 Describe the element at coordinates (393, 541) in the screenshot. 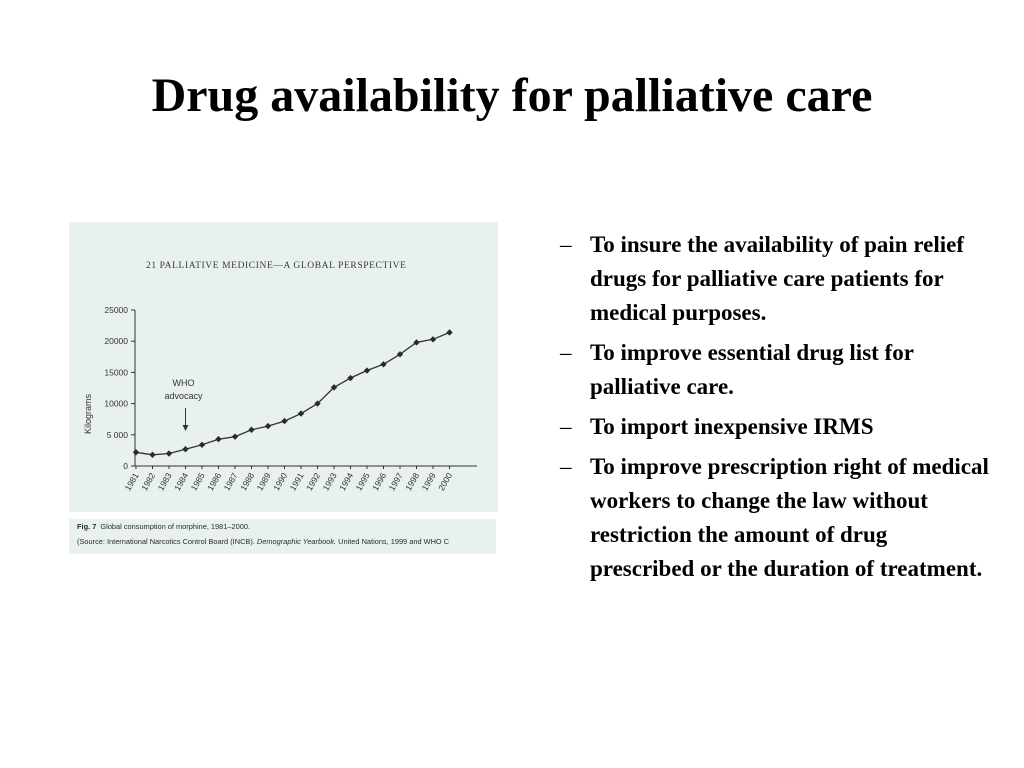

I see `source-rest: United Nations, 1999 and WHO C` at that location.